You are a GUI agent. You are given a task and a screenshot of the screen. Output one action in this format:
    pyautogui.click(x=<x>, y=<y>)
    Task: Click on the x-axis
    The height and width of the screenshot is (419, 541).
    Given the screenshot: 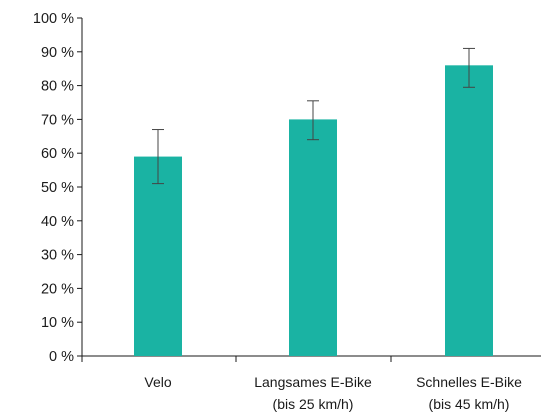 What is the action you would take?
    pyautogui.click(x=311, y=358)
    